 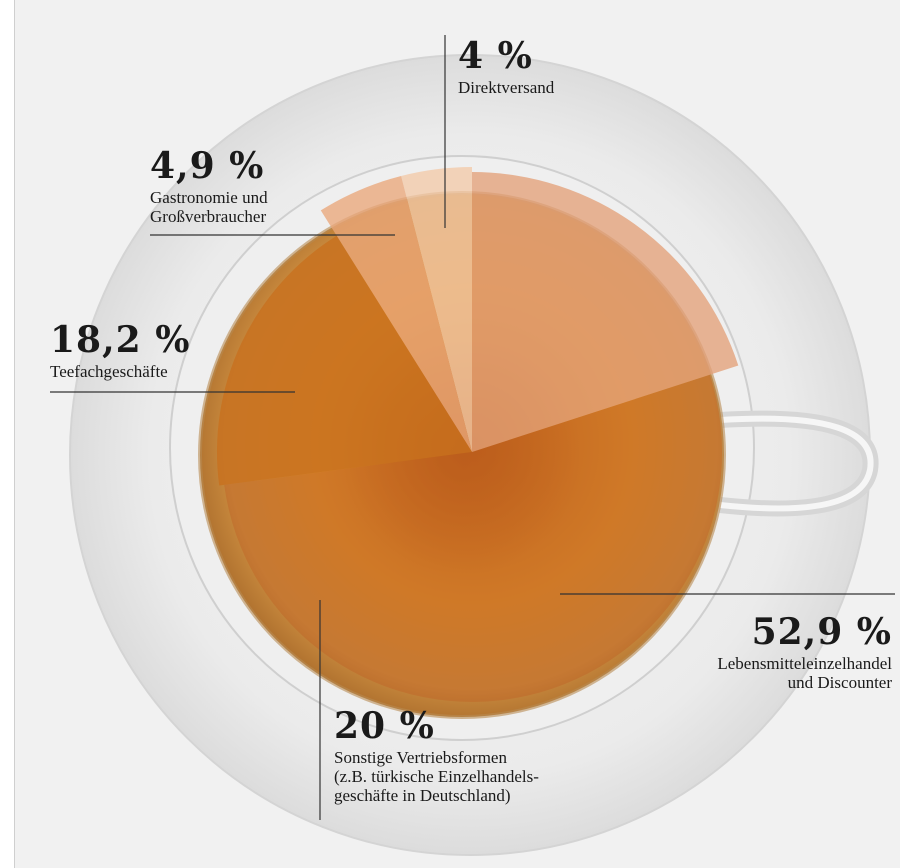 I want to click on page-frame, so click(x=7, y=434).